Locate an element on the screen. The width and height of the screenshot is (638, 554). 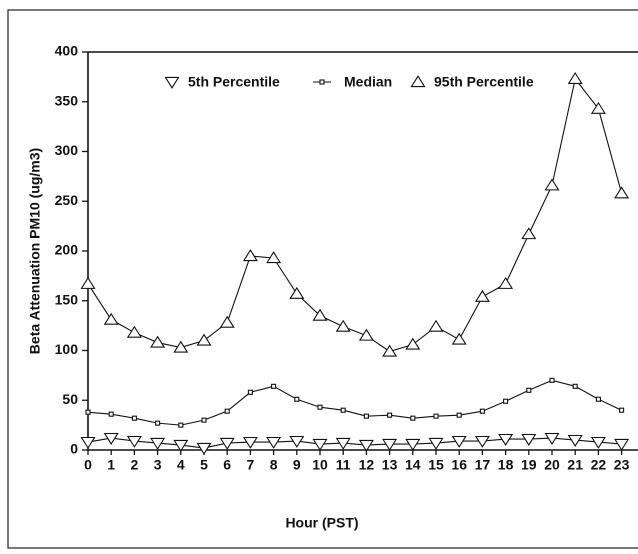
y-tick-label: 50 is located at coordinates (70, 399).